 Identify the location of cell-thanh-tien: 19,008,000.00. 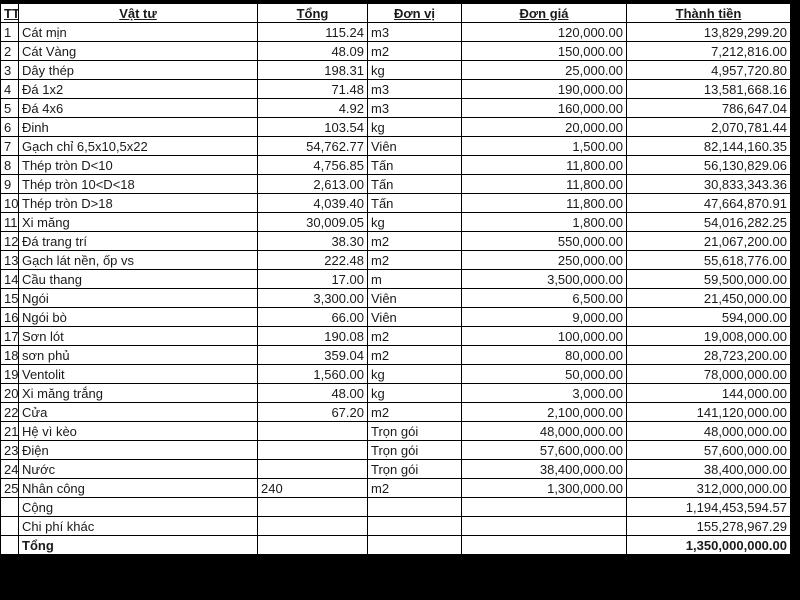
(708, 336).